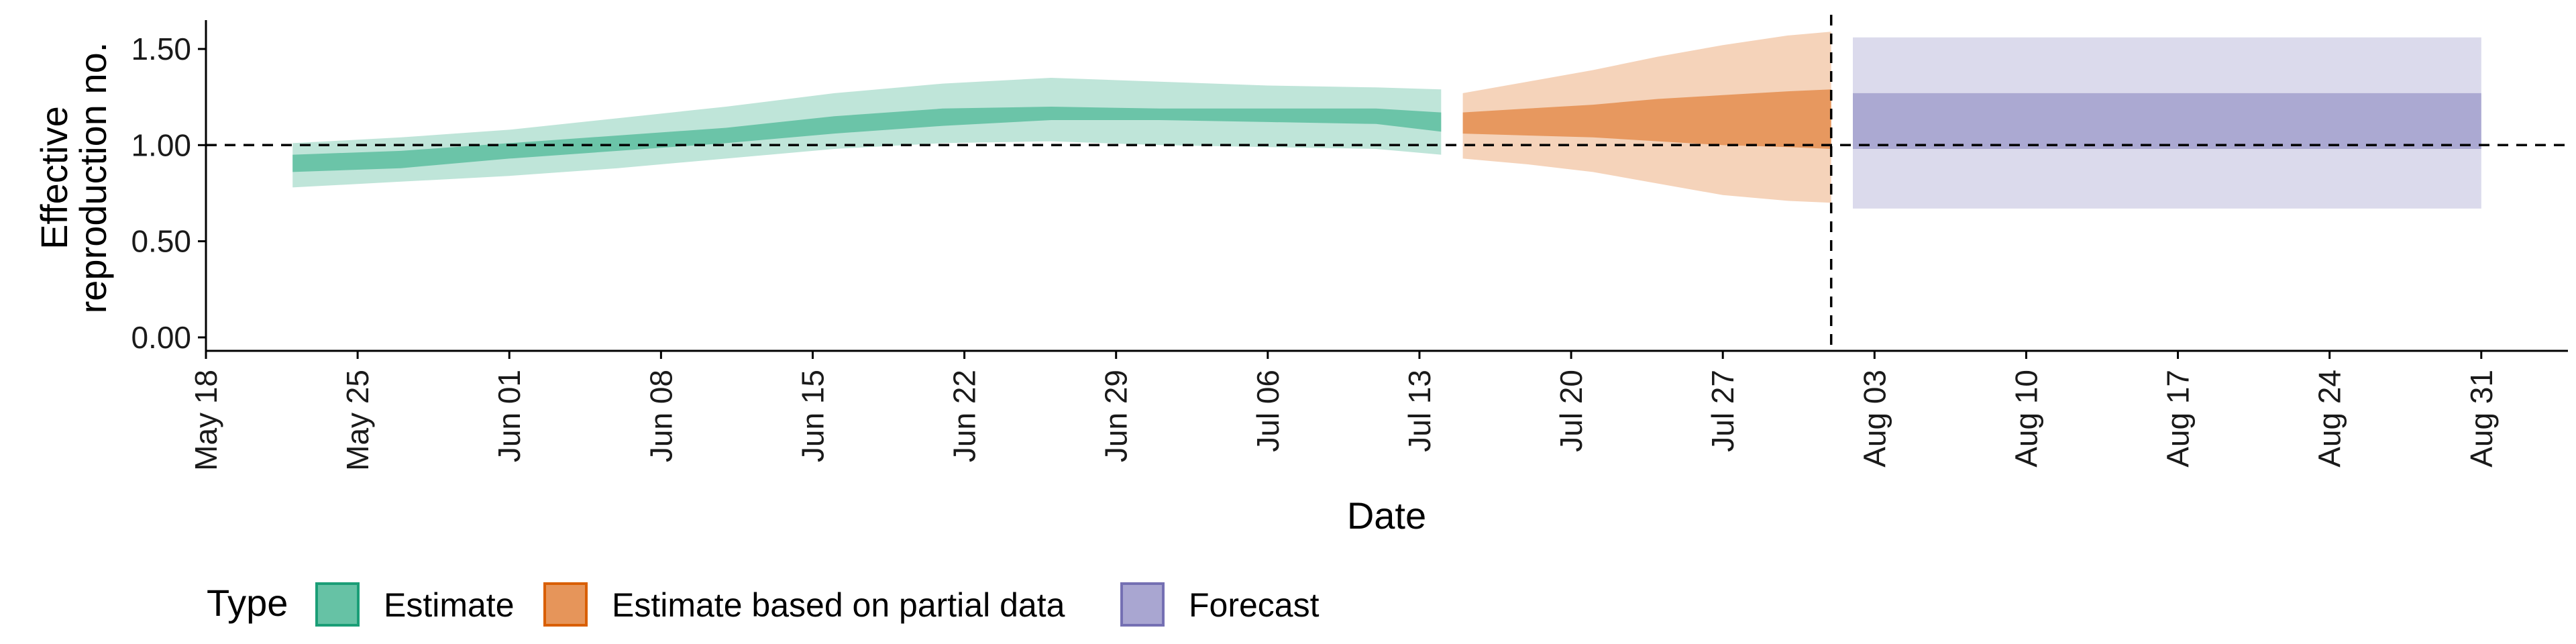 Image resolution: width=2576 pixels, height=644 pixels. What do you see at coordinates (964, 416) in the screenshot?
I see `x-tick-label: Jun 22` at bounding box center [964, 416].